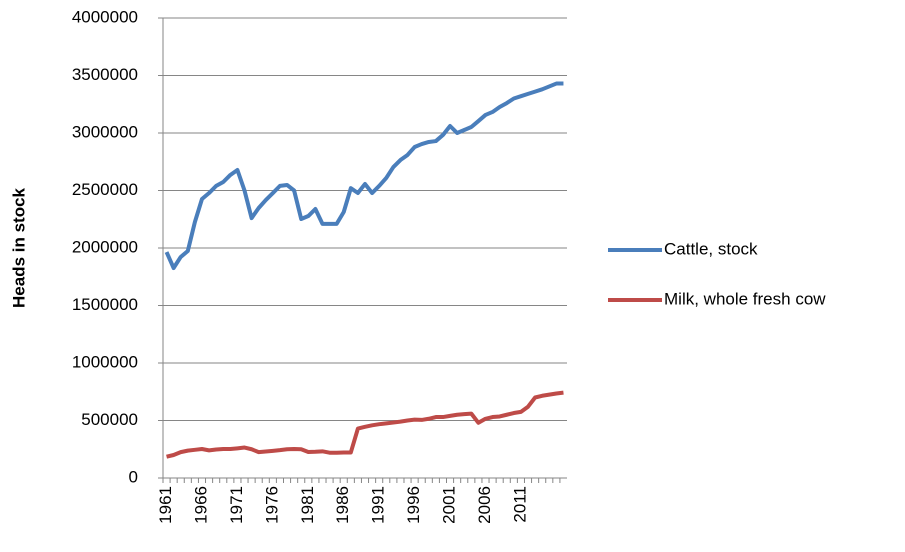 The width and height of the screenshot is (905, 552). I want to click on y-tick-label: 0, so click(133, 476).